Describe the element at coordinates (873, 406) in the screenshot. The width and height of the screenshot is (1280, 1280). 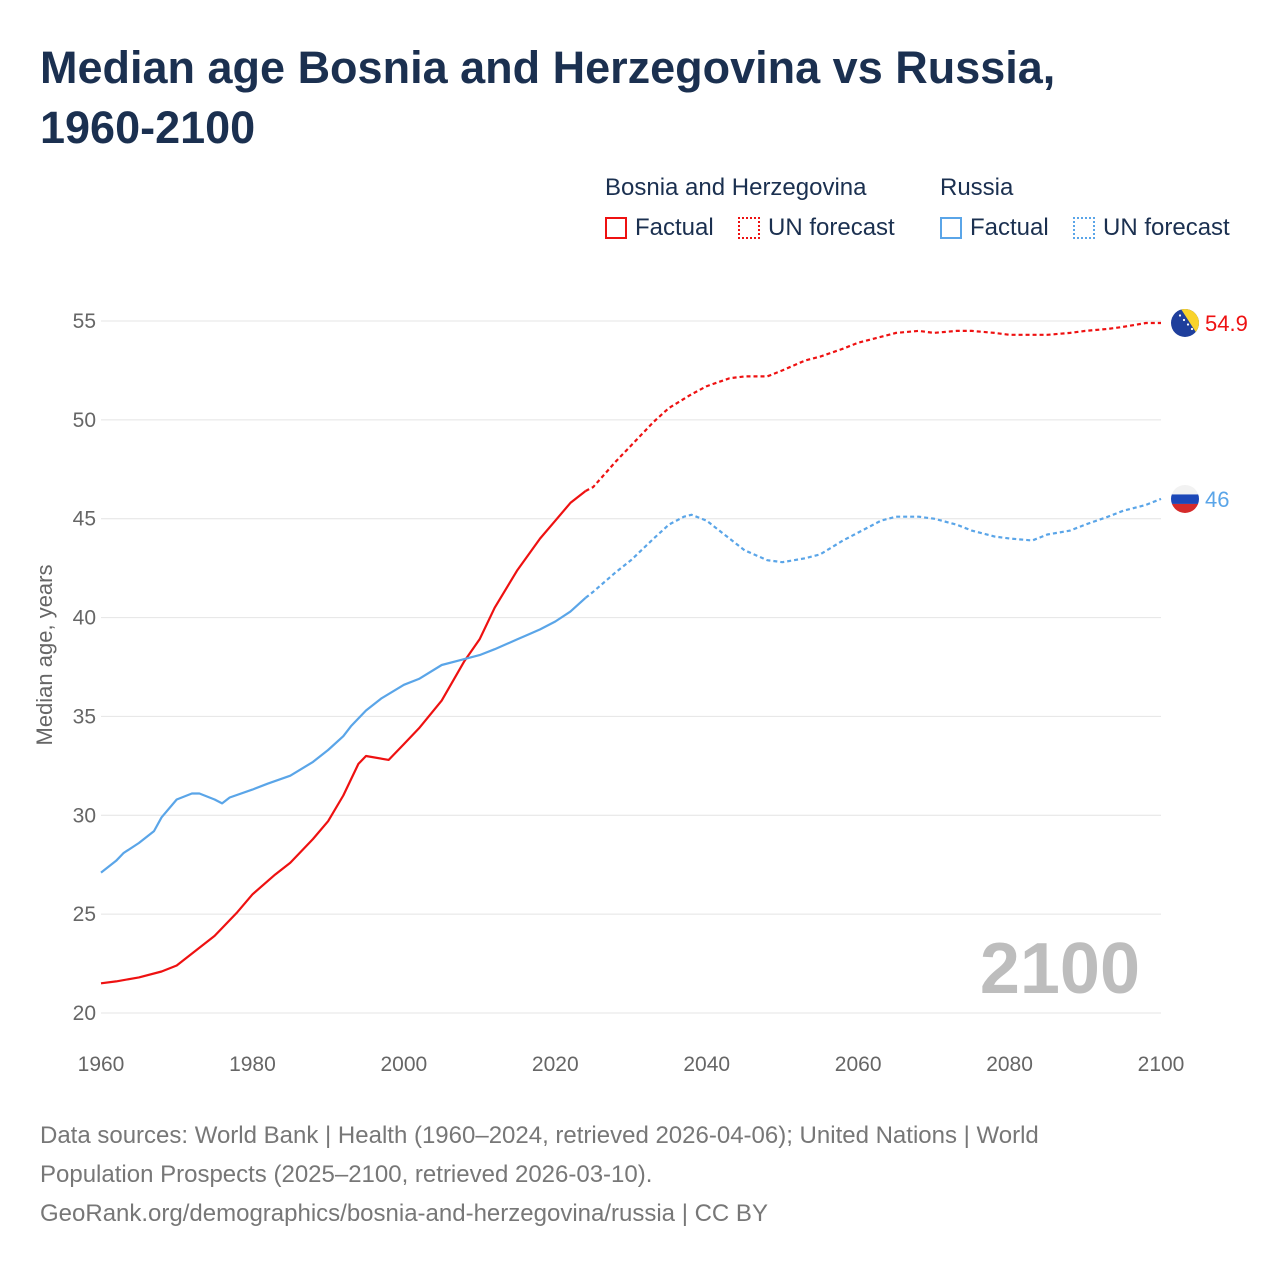
I see `bosnia-forecast-line` at that location.